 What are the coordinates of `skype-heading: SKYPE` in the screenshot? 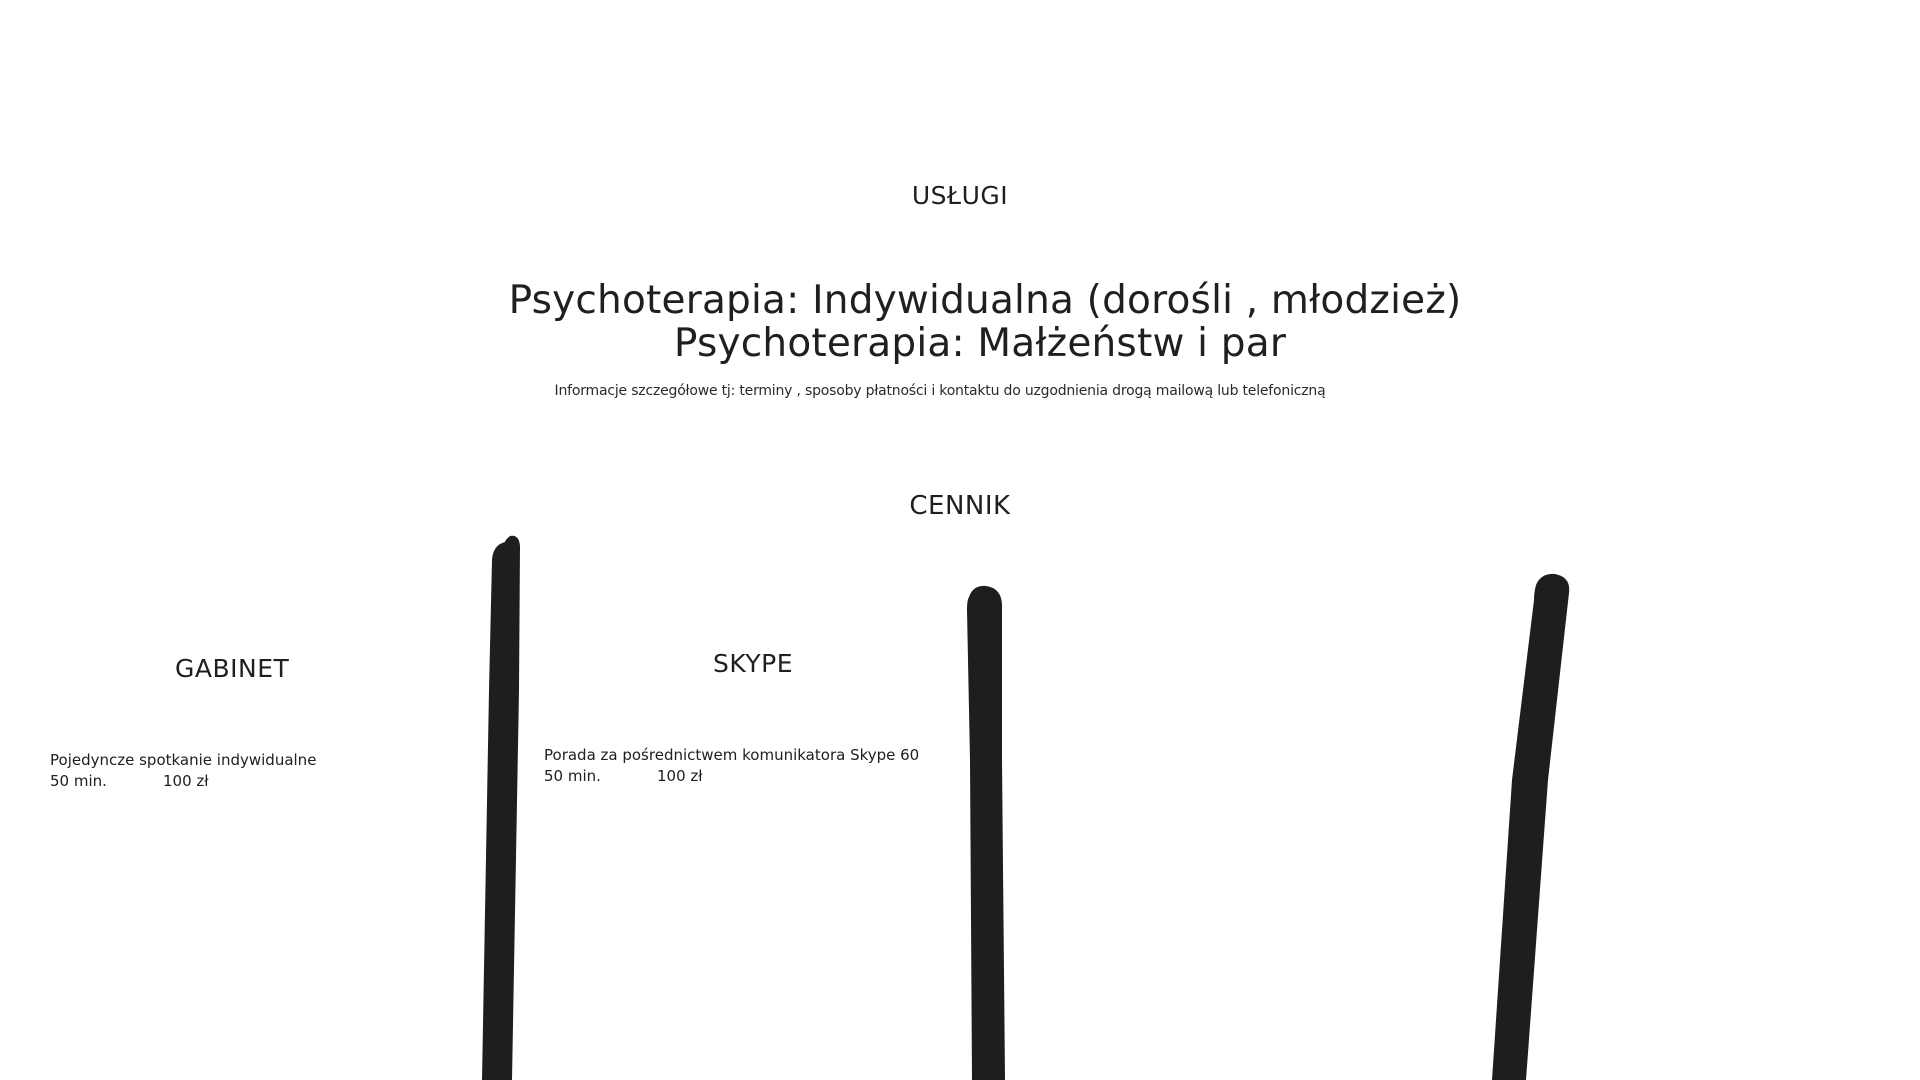 It's located at (753, 663).